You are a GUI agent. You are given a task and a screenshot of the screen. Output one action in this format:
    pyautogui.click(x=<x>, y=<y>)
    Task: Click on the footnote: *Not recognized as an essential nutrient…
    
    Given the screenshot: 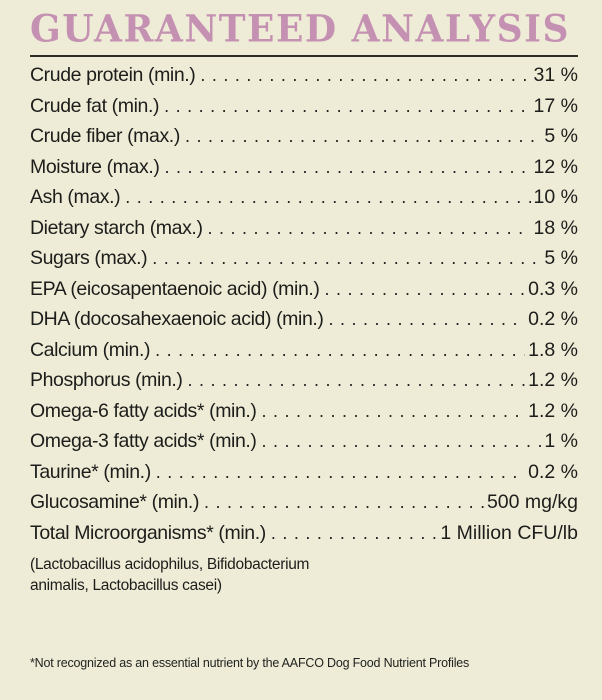 What is the action you would take?
    pyautogui.click(x=250, y=663)
    